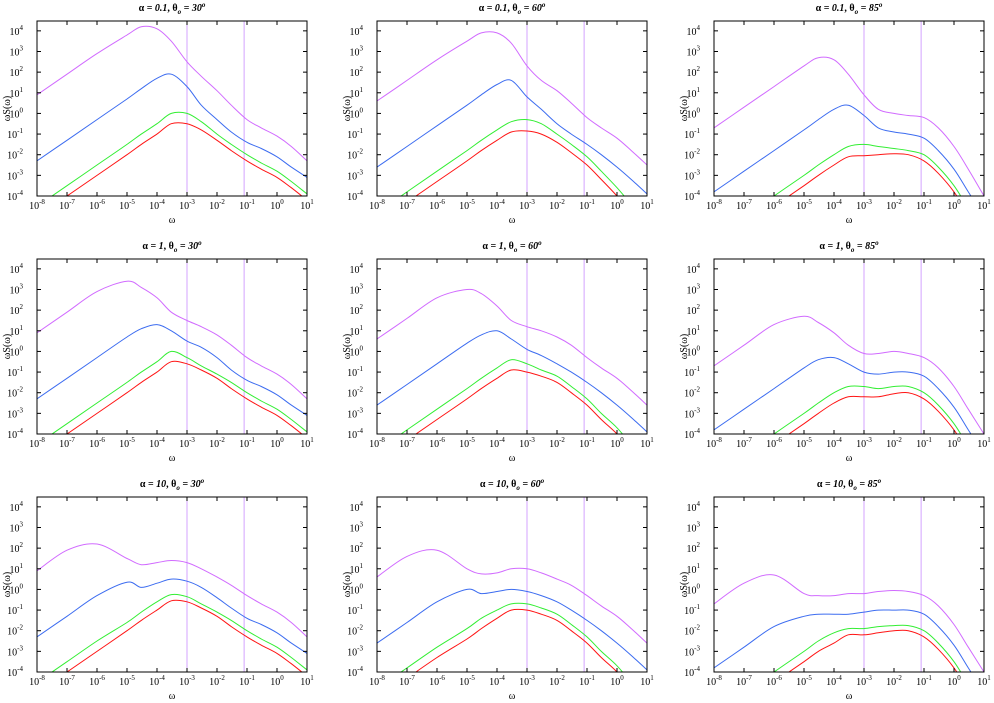  I want to click on chart-title: α = 0.1, θo = 30o, so click(172, 8).